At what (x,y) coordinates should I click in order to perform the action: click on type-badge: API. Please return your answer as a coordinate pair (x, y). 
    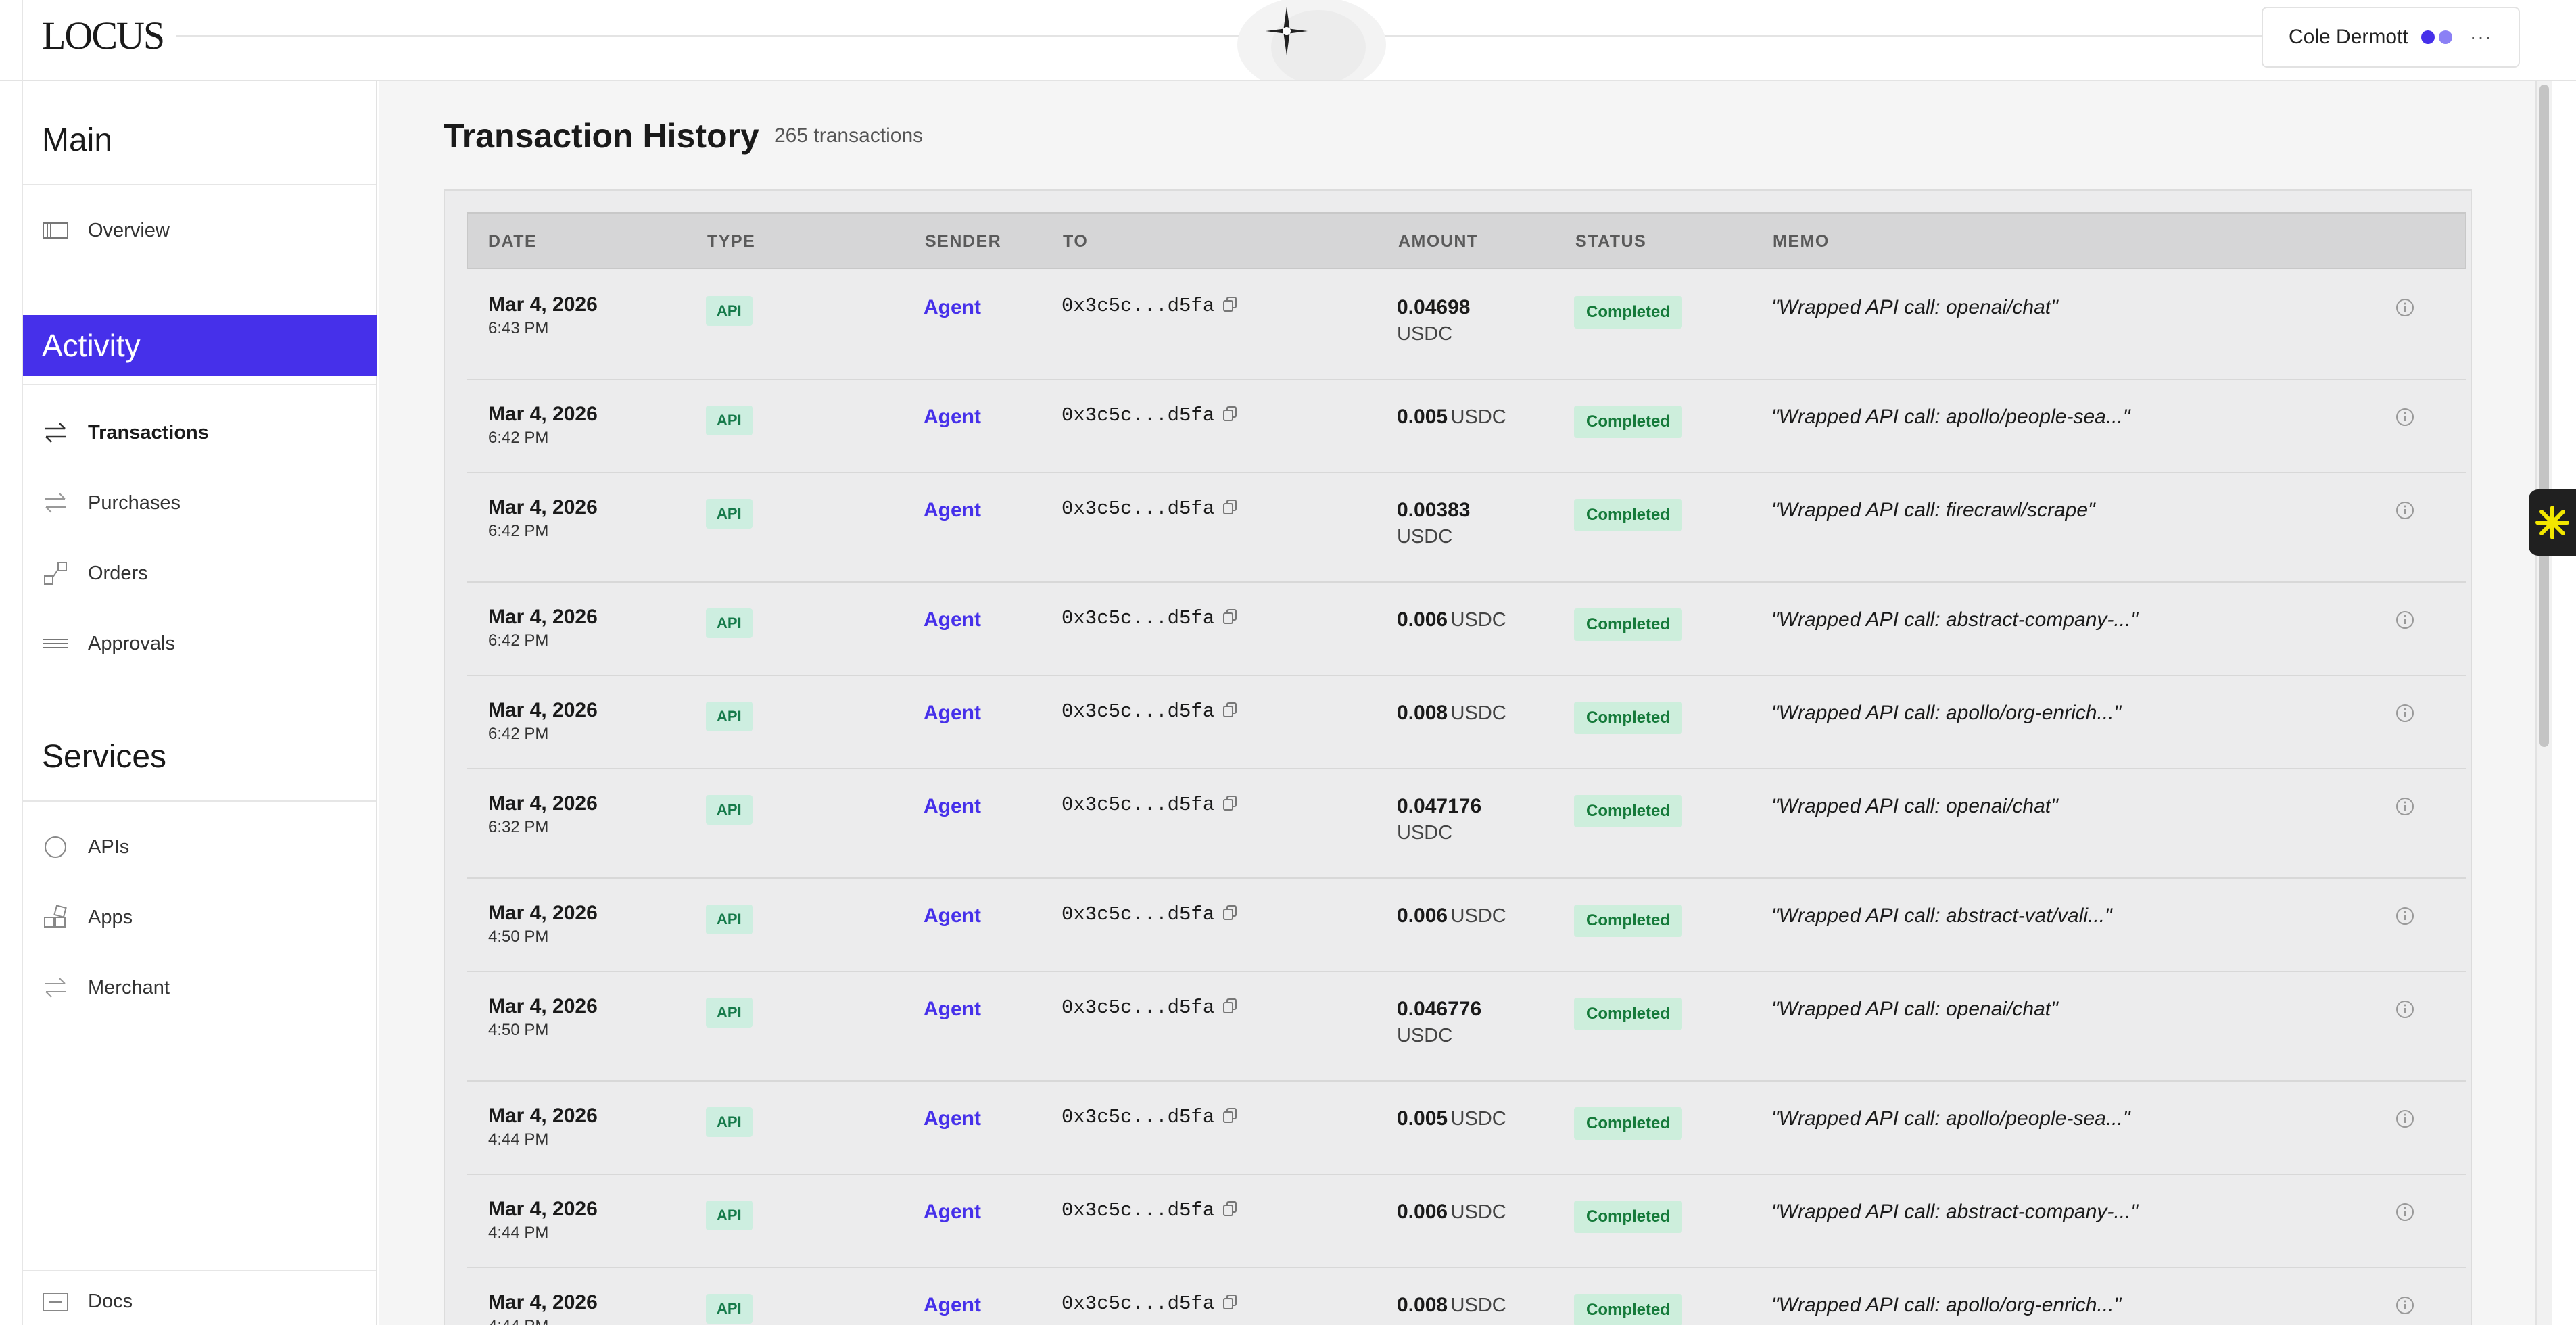
    Looking at the image, I should click on (729, 514).